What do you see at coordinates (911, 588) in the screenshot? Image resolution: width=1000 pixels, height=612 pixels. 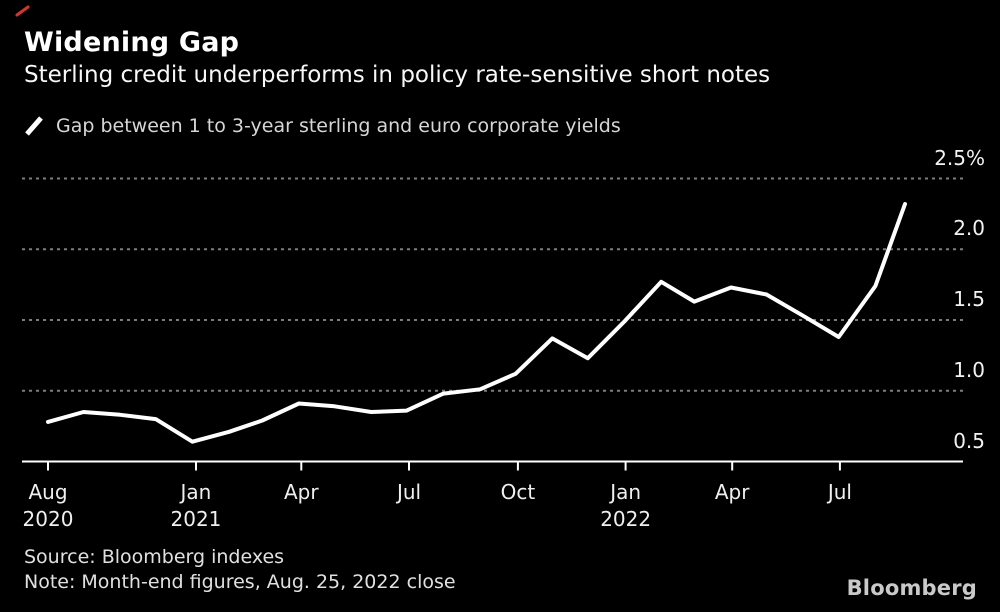 I see `bloomberg-logo: Bloomberg` at bounding box center [911, 588].